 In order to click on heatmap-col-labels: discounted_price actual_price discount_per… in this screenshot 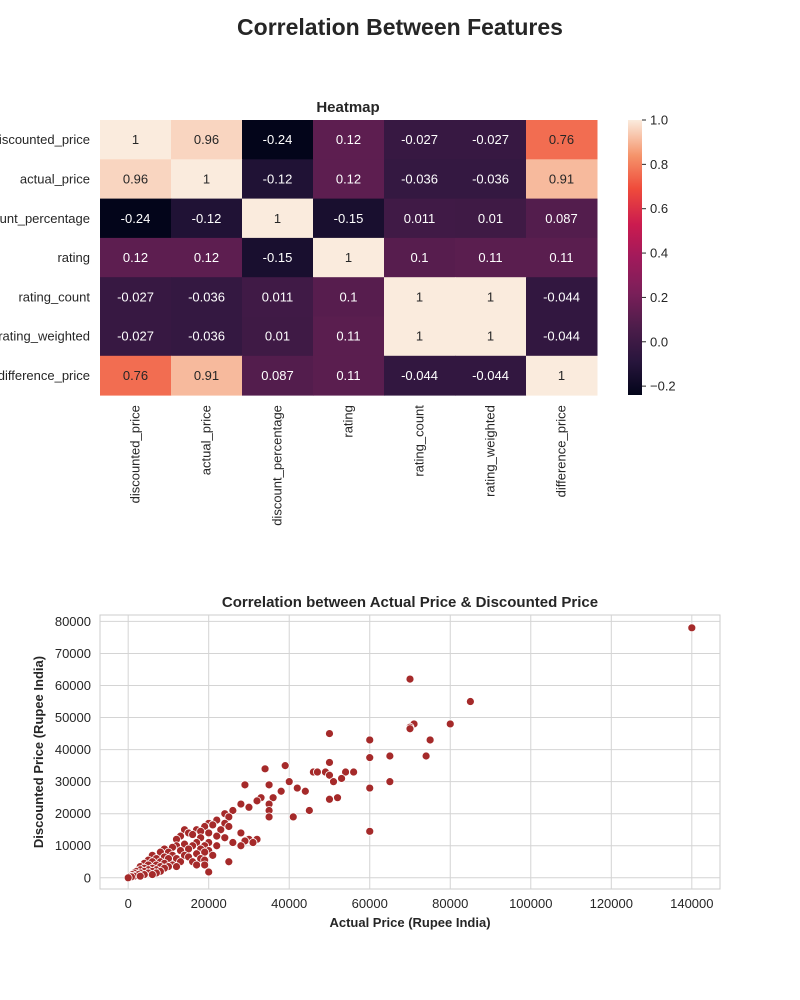, I will do `click(348, 465)`.